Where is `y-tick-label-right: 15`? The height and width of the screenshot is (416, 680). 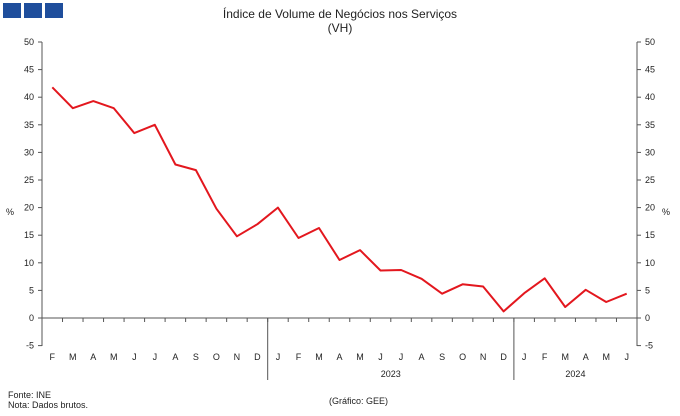
y-tick-label-right: 15 is located at coordinates (650, 235).